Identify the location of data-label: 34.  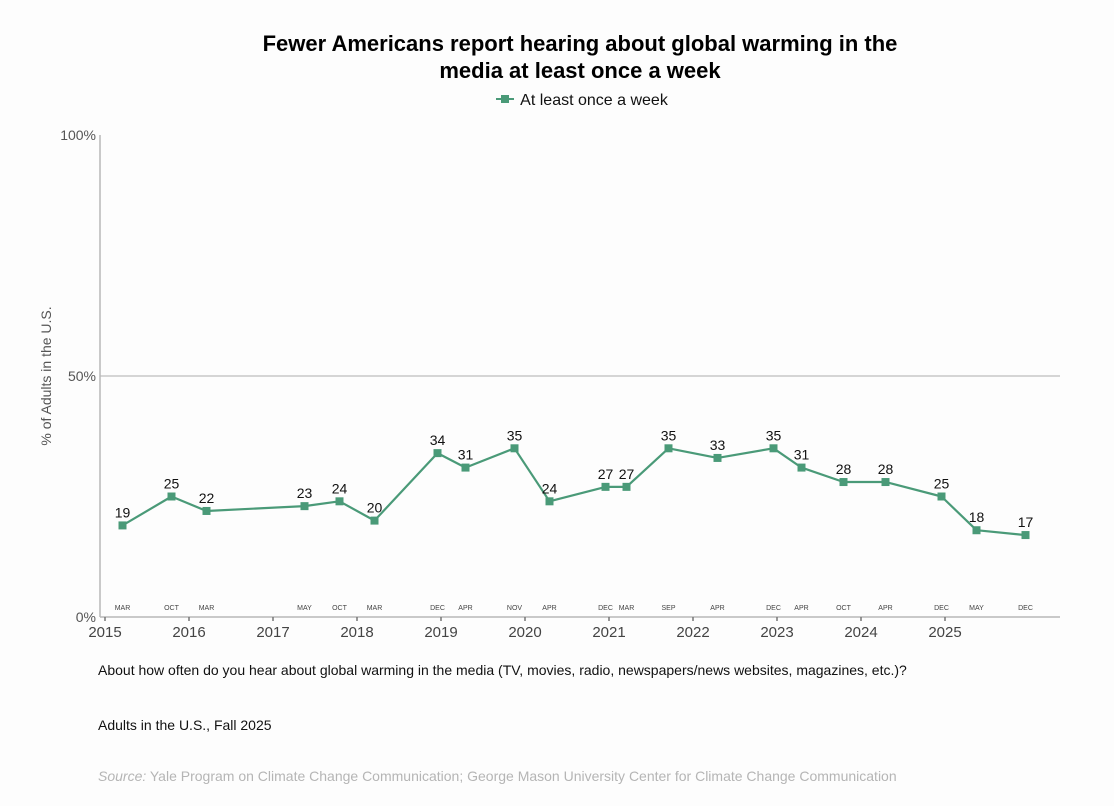
(438, 440).